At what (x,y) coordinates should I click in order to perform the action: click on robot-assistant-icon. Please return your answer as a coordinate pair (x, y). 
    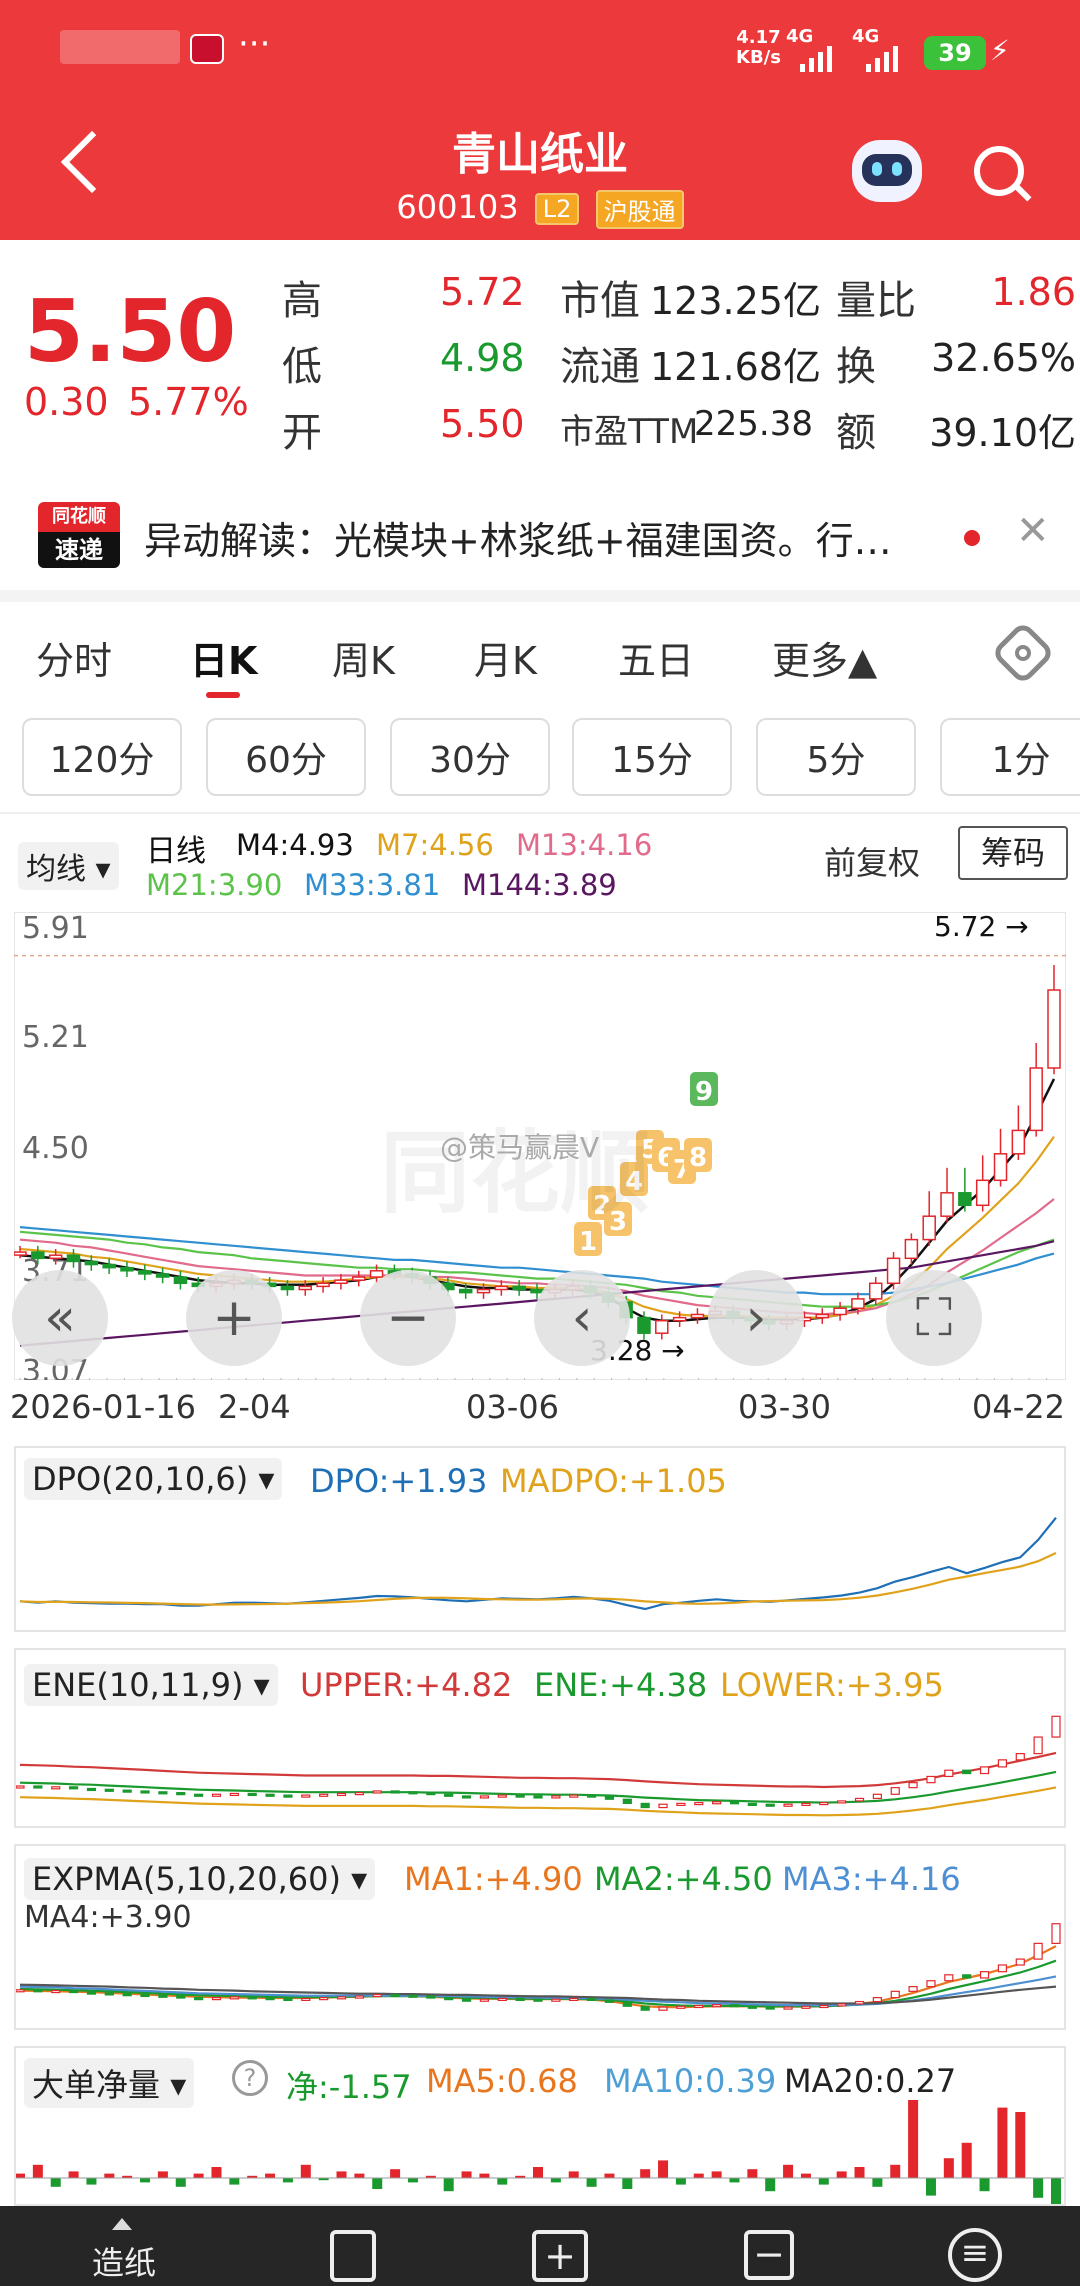
    Looking at the image, I should click on (887, 171).